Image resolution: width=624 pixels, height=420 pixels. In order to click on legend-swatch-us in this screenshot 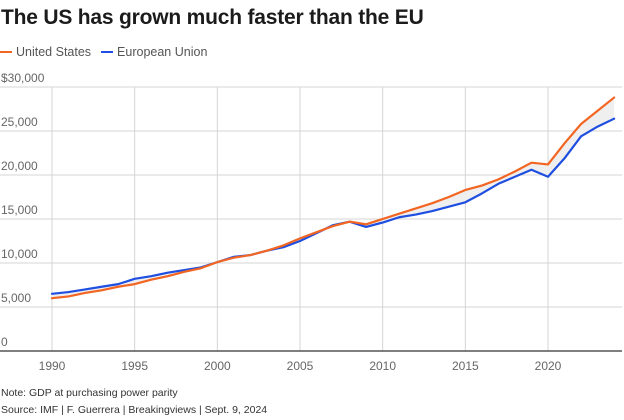, I will do `click(6, 52)`.